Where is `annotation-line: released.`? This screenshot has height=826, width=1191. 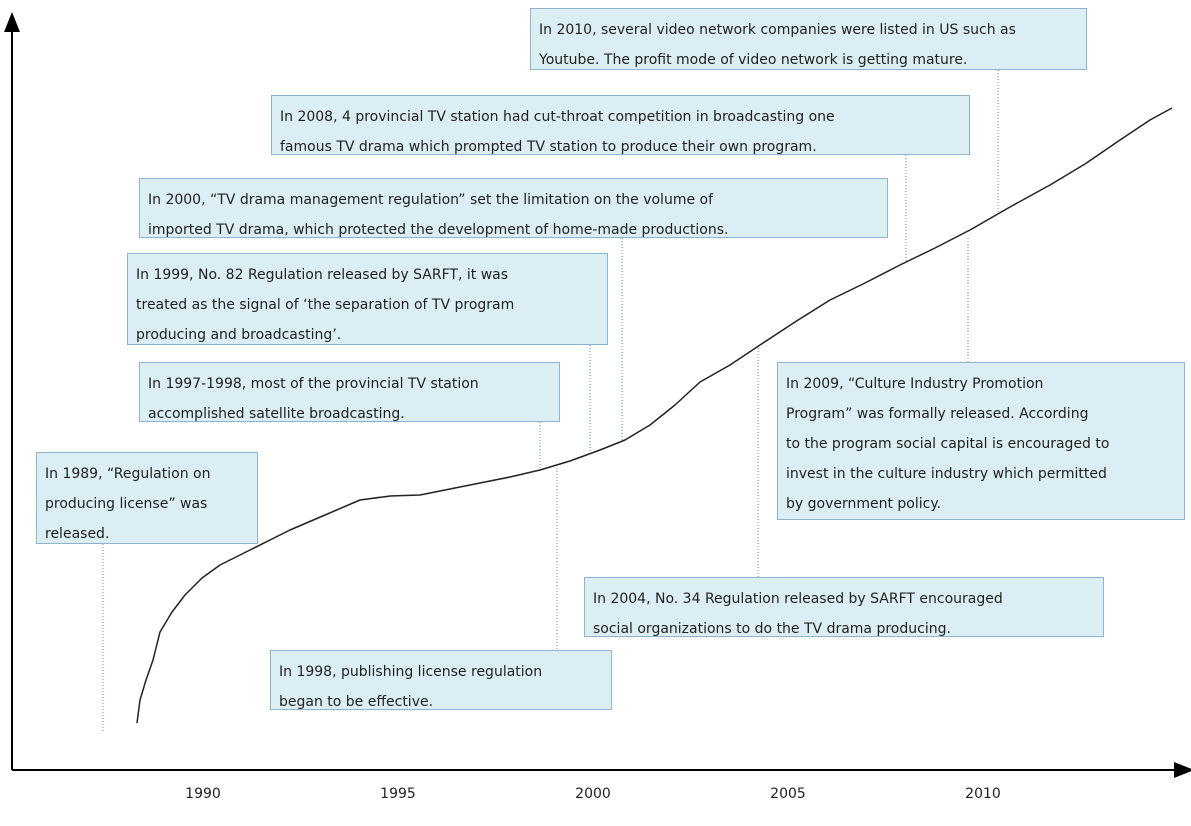
annotation-line: released. is located at coordinates (77, 534).